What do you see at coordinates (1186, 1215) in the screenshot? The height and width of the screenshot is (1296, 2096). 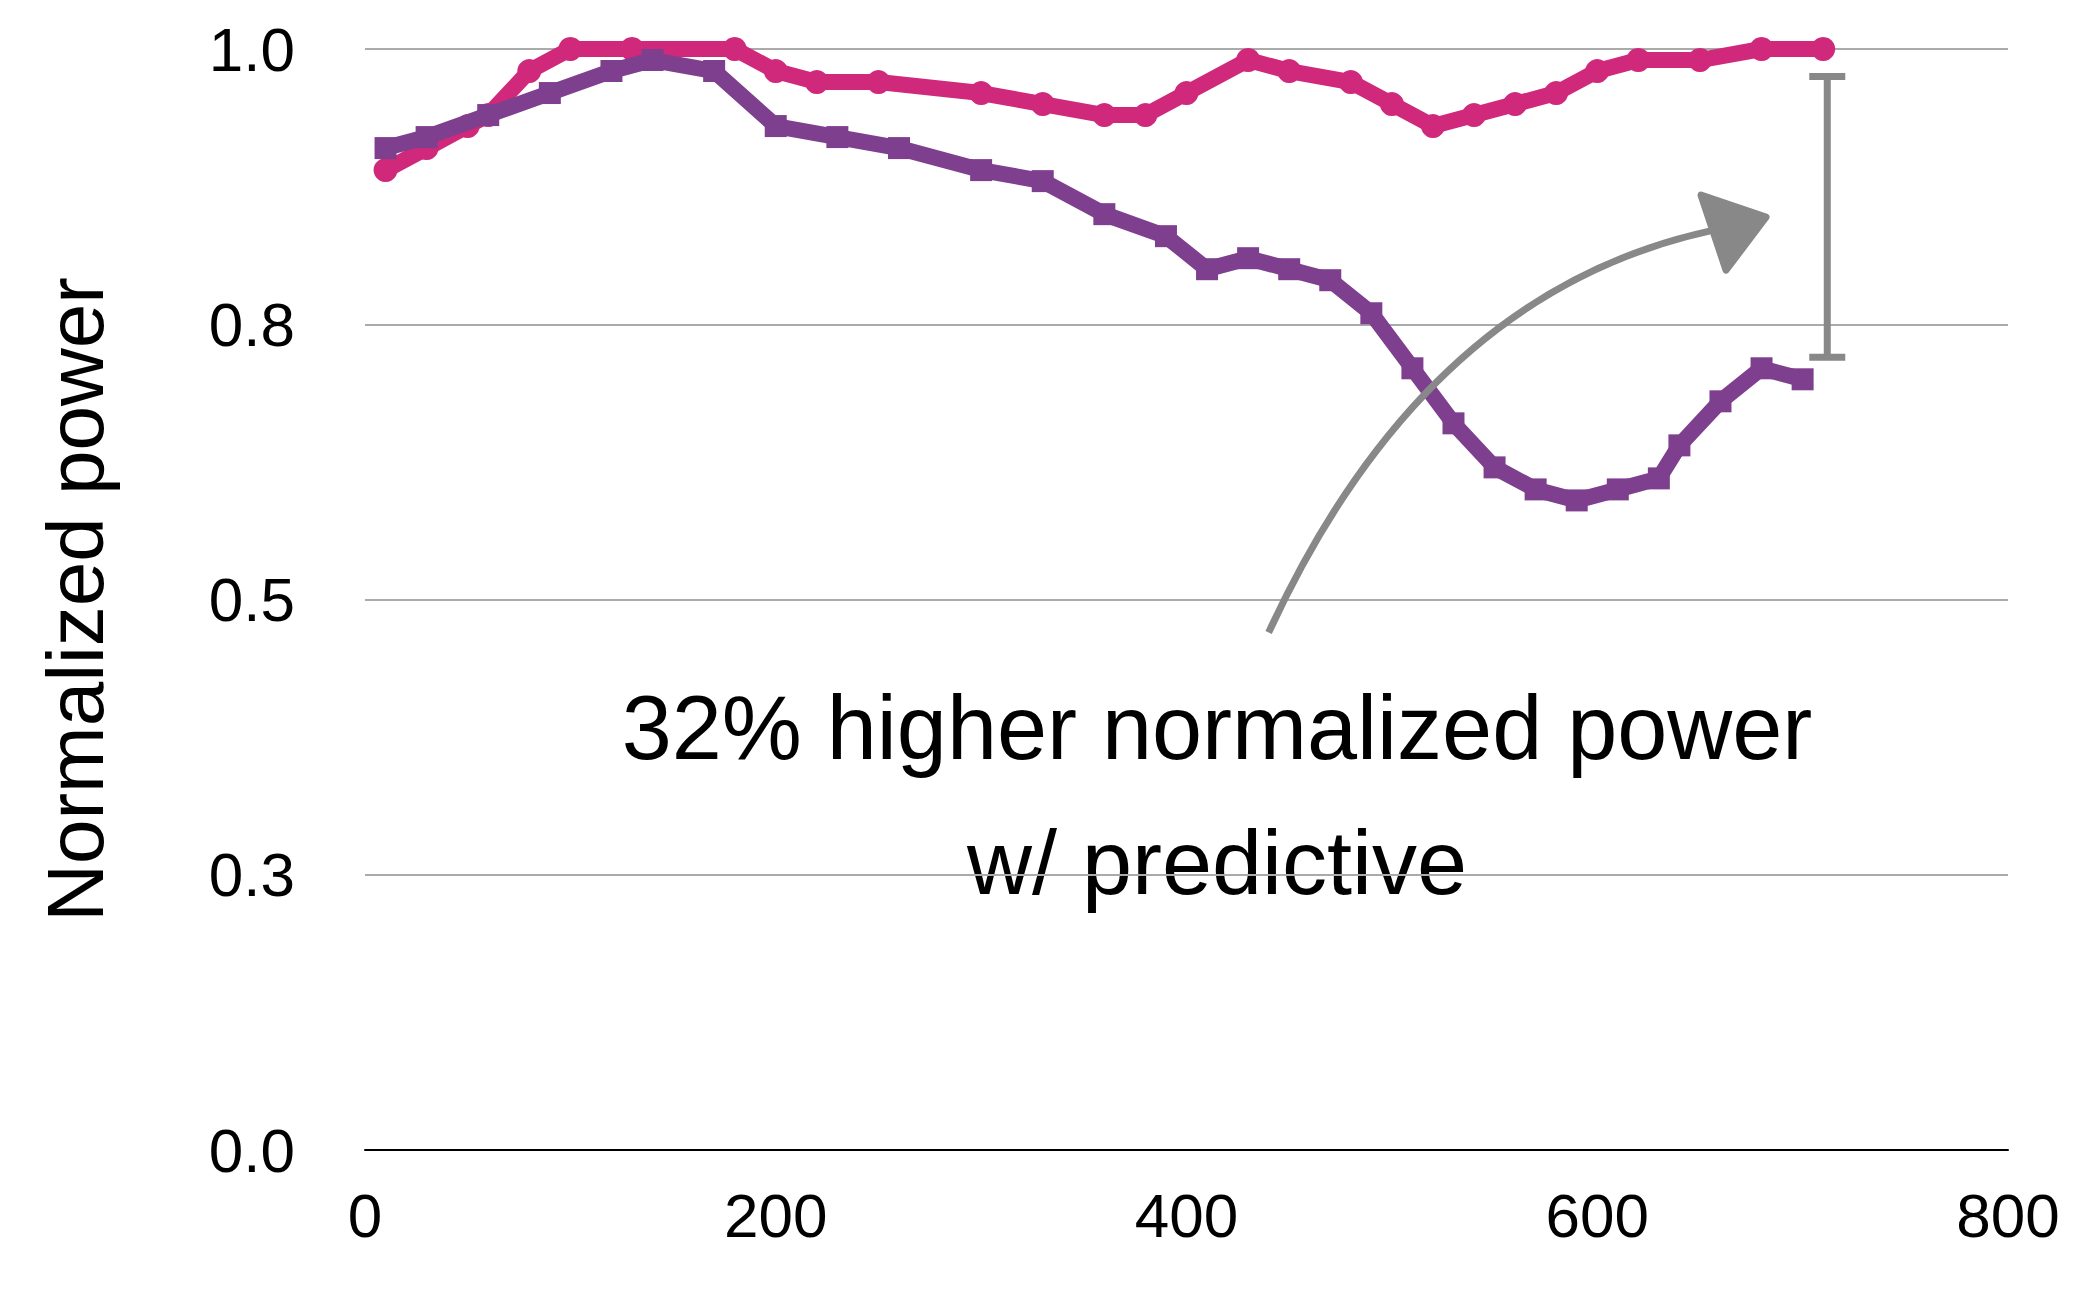 I see `x-tick-label: 400` at bounding box center [1186, 1215].